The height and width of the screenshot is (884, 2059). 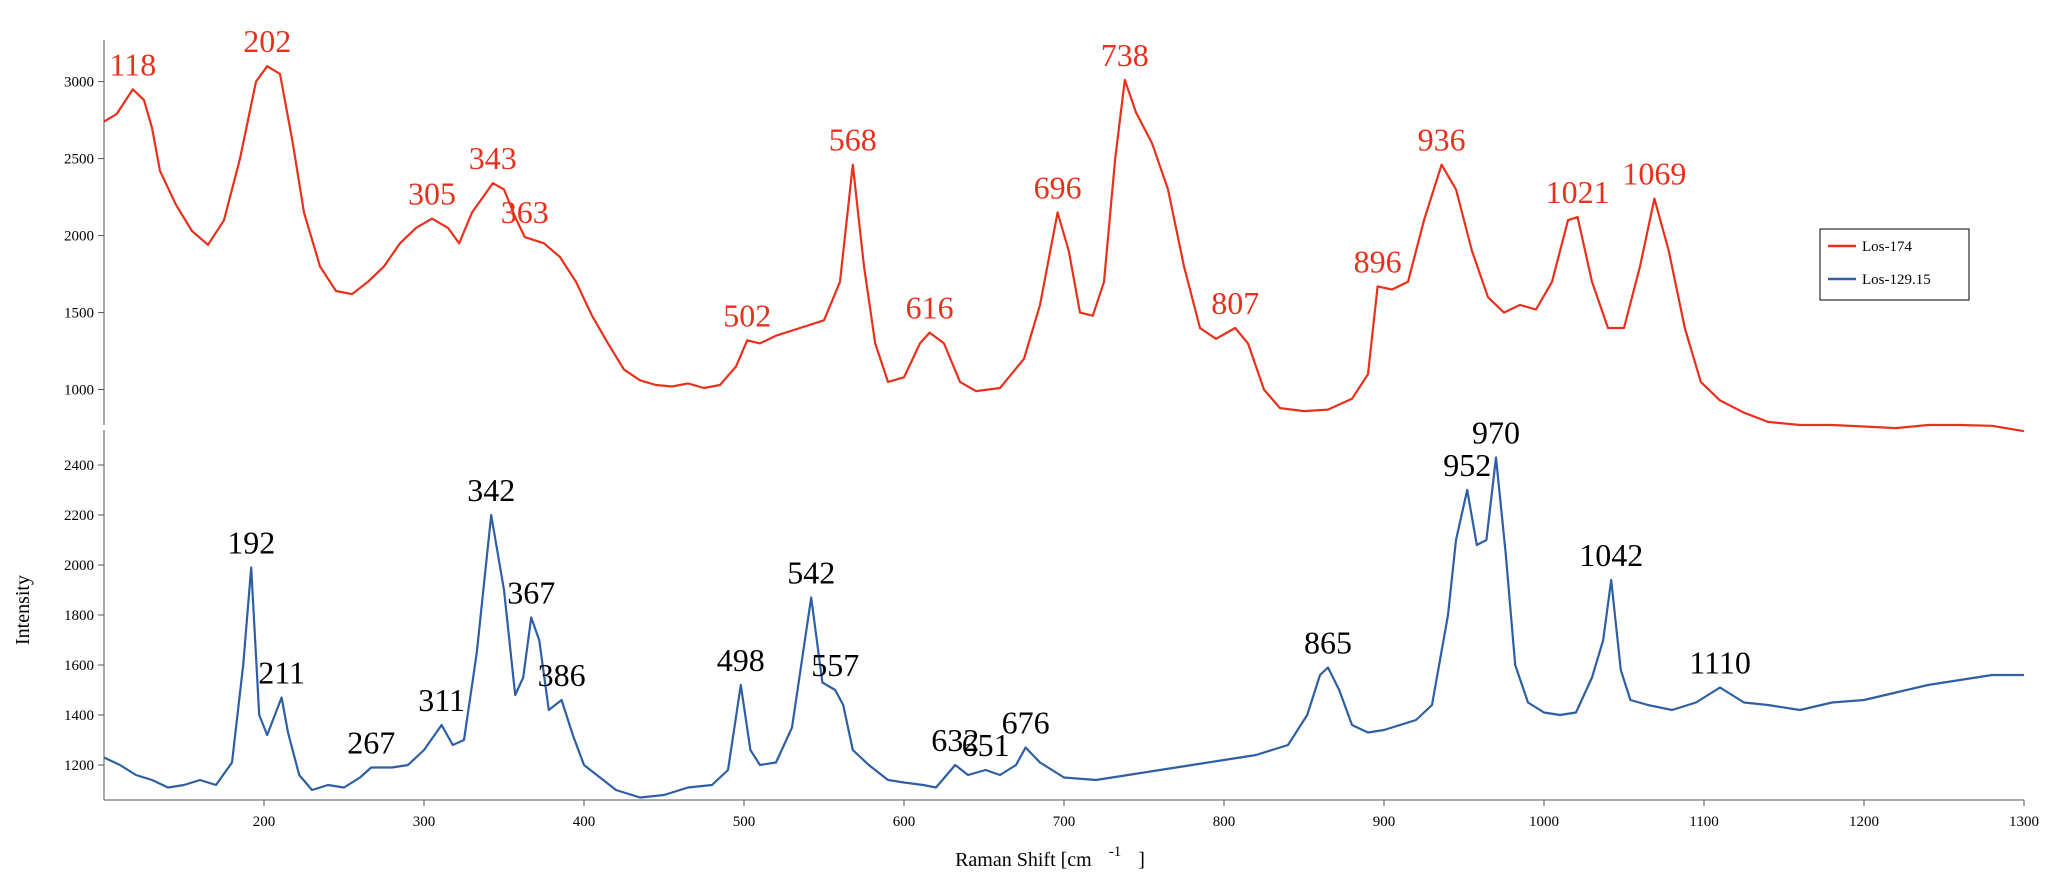 What do you see at coordinates (1864, 822) in the screenshot?
I see `x-tick-label: 1200` at bounding box center [1864, 822].